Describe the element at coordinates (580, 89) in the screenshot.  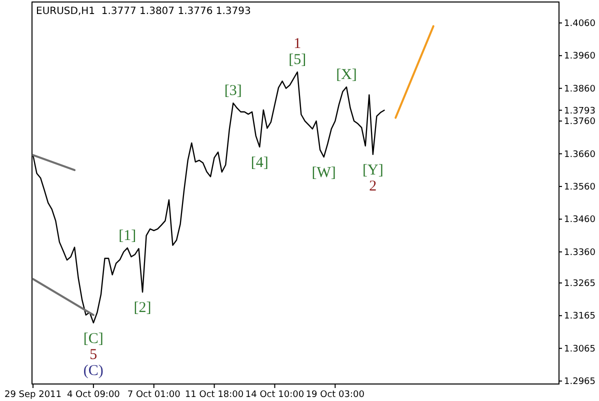
I see `y-tick-label: 1.3860` at that location.